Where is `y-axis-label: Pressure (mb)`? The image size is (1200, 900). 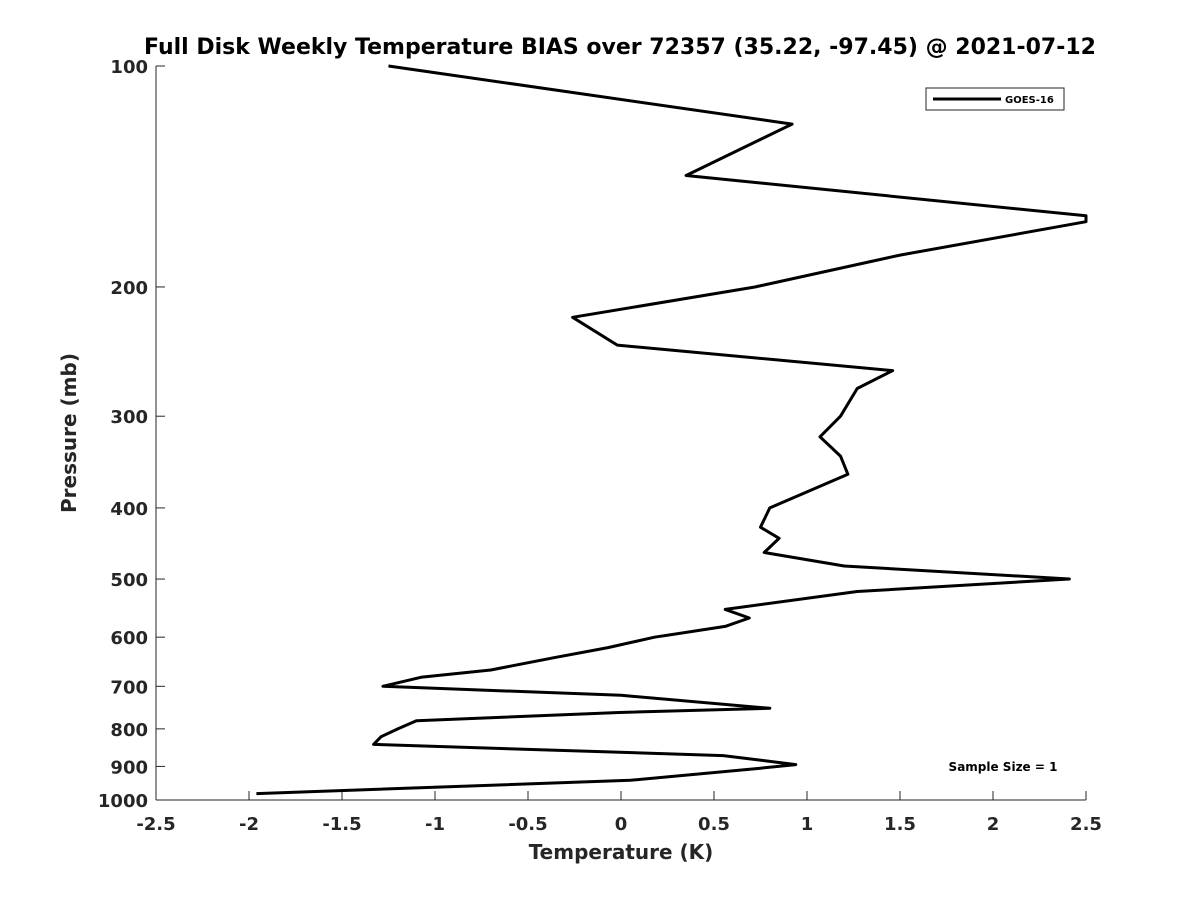
y-axis-label: Pressure (mb) is located at coordinates (69, 433).